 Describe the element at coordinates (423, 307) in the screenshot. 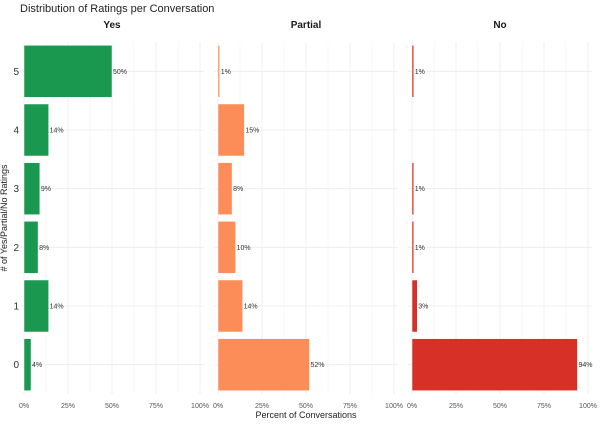

I see `data-label: 3%` at that location.